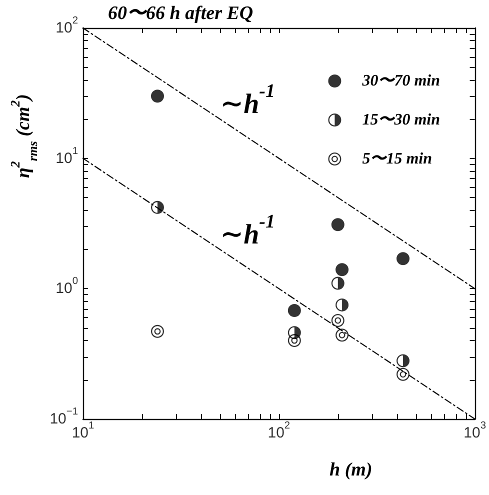 The height and width of the screenshot is (495, 489). What do you see at coordinates (23, 136) in the screenshot?
I see `y-axis-title: η2rms (cm2)` at bounding box center [23, 136].